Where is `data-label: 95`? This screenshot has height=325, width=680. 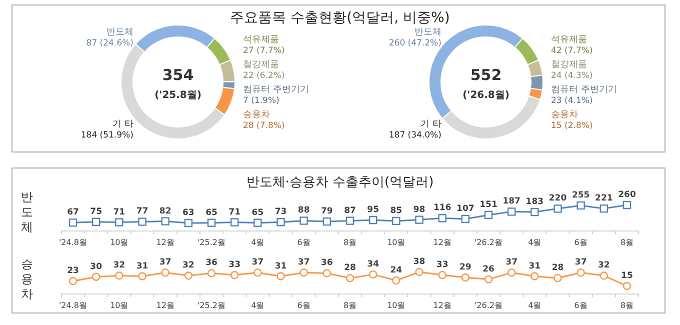 data-label: 95 is located at coordinates (373, 210).